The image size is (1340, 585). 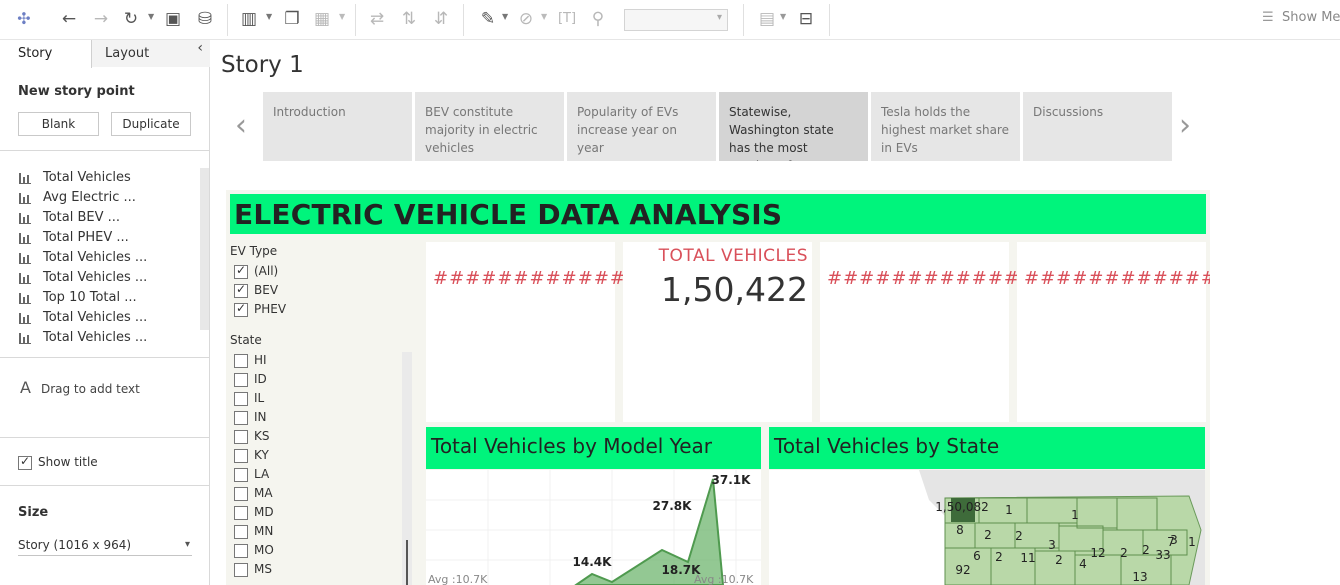 What do you see at coordinates (322, 19) in the screenshot?
I see `clear-icon: ▦` at bounding box center [322, 19].